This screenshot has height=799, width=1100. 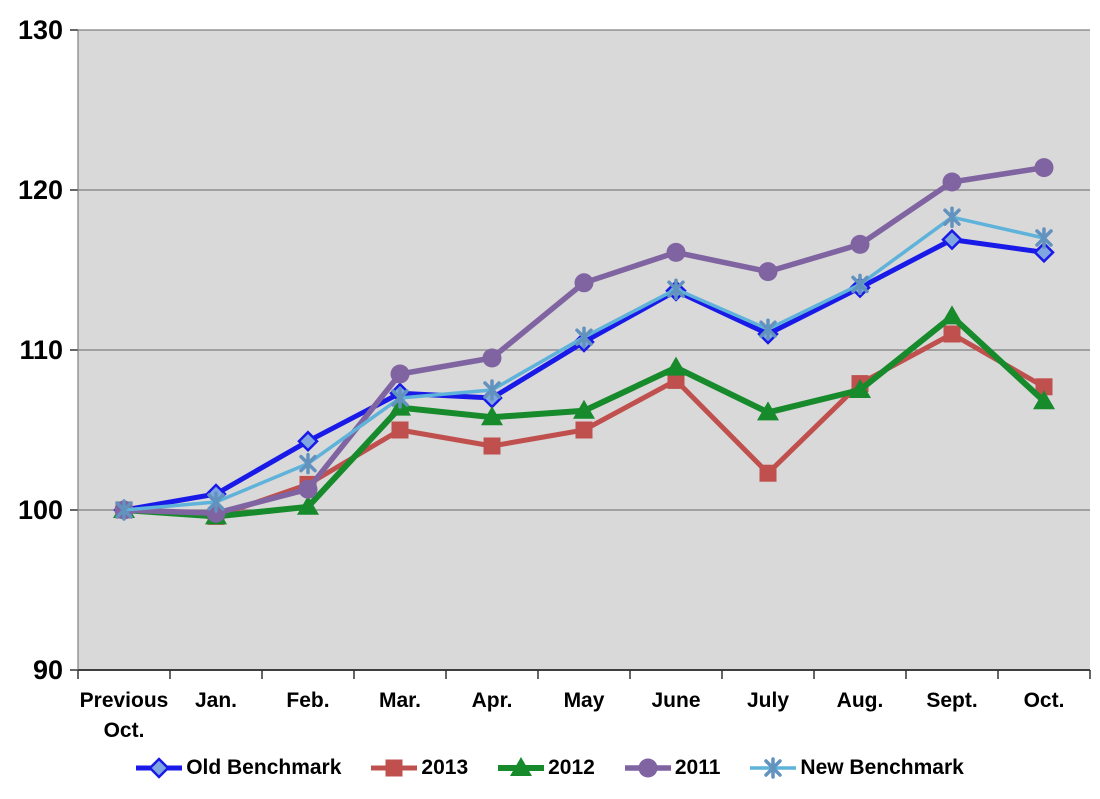 What do you see at coordinates (419, 768) in the screenshot?
I see `legend-item-2013: 2013` at bounding box center [419, 768].